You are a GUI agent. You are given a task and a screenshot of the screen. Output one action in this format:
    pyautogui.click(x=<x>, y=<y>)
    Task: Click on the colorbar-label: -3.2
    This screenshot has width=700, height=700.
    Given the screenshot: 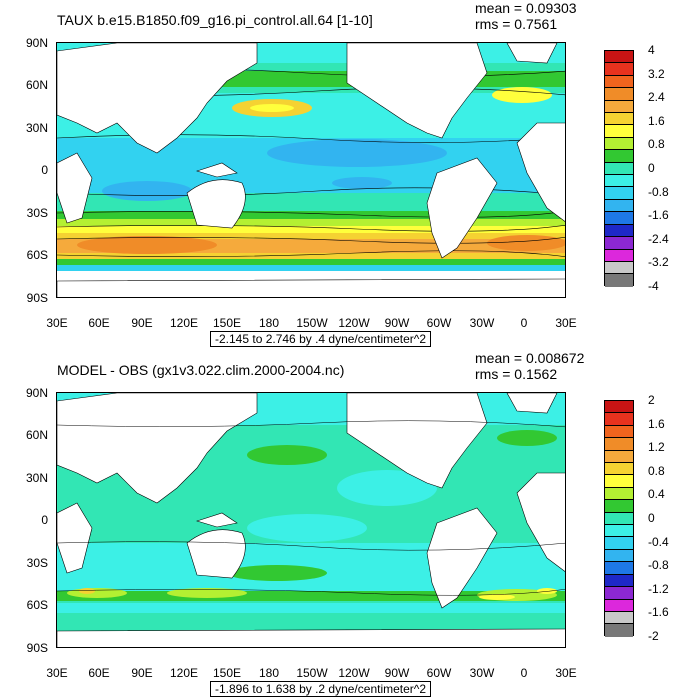 What is the action you would take?
    pyautogui.click(x=658, y=262)
    